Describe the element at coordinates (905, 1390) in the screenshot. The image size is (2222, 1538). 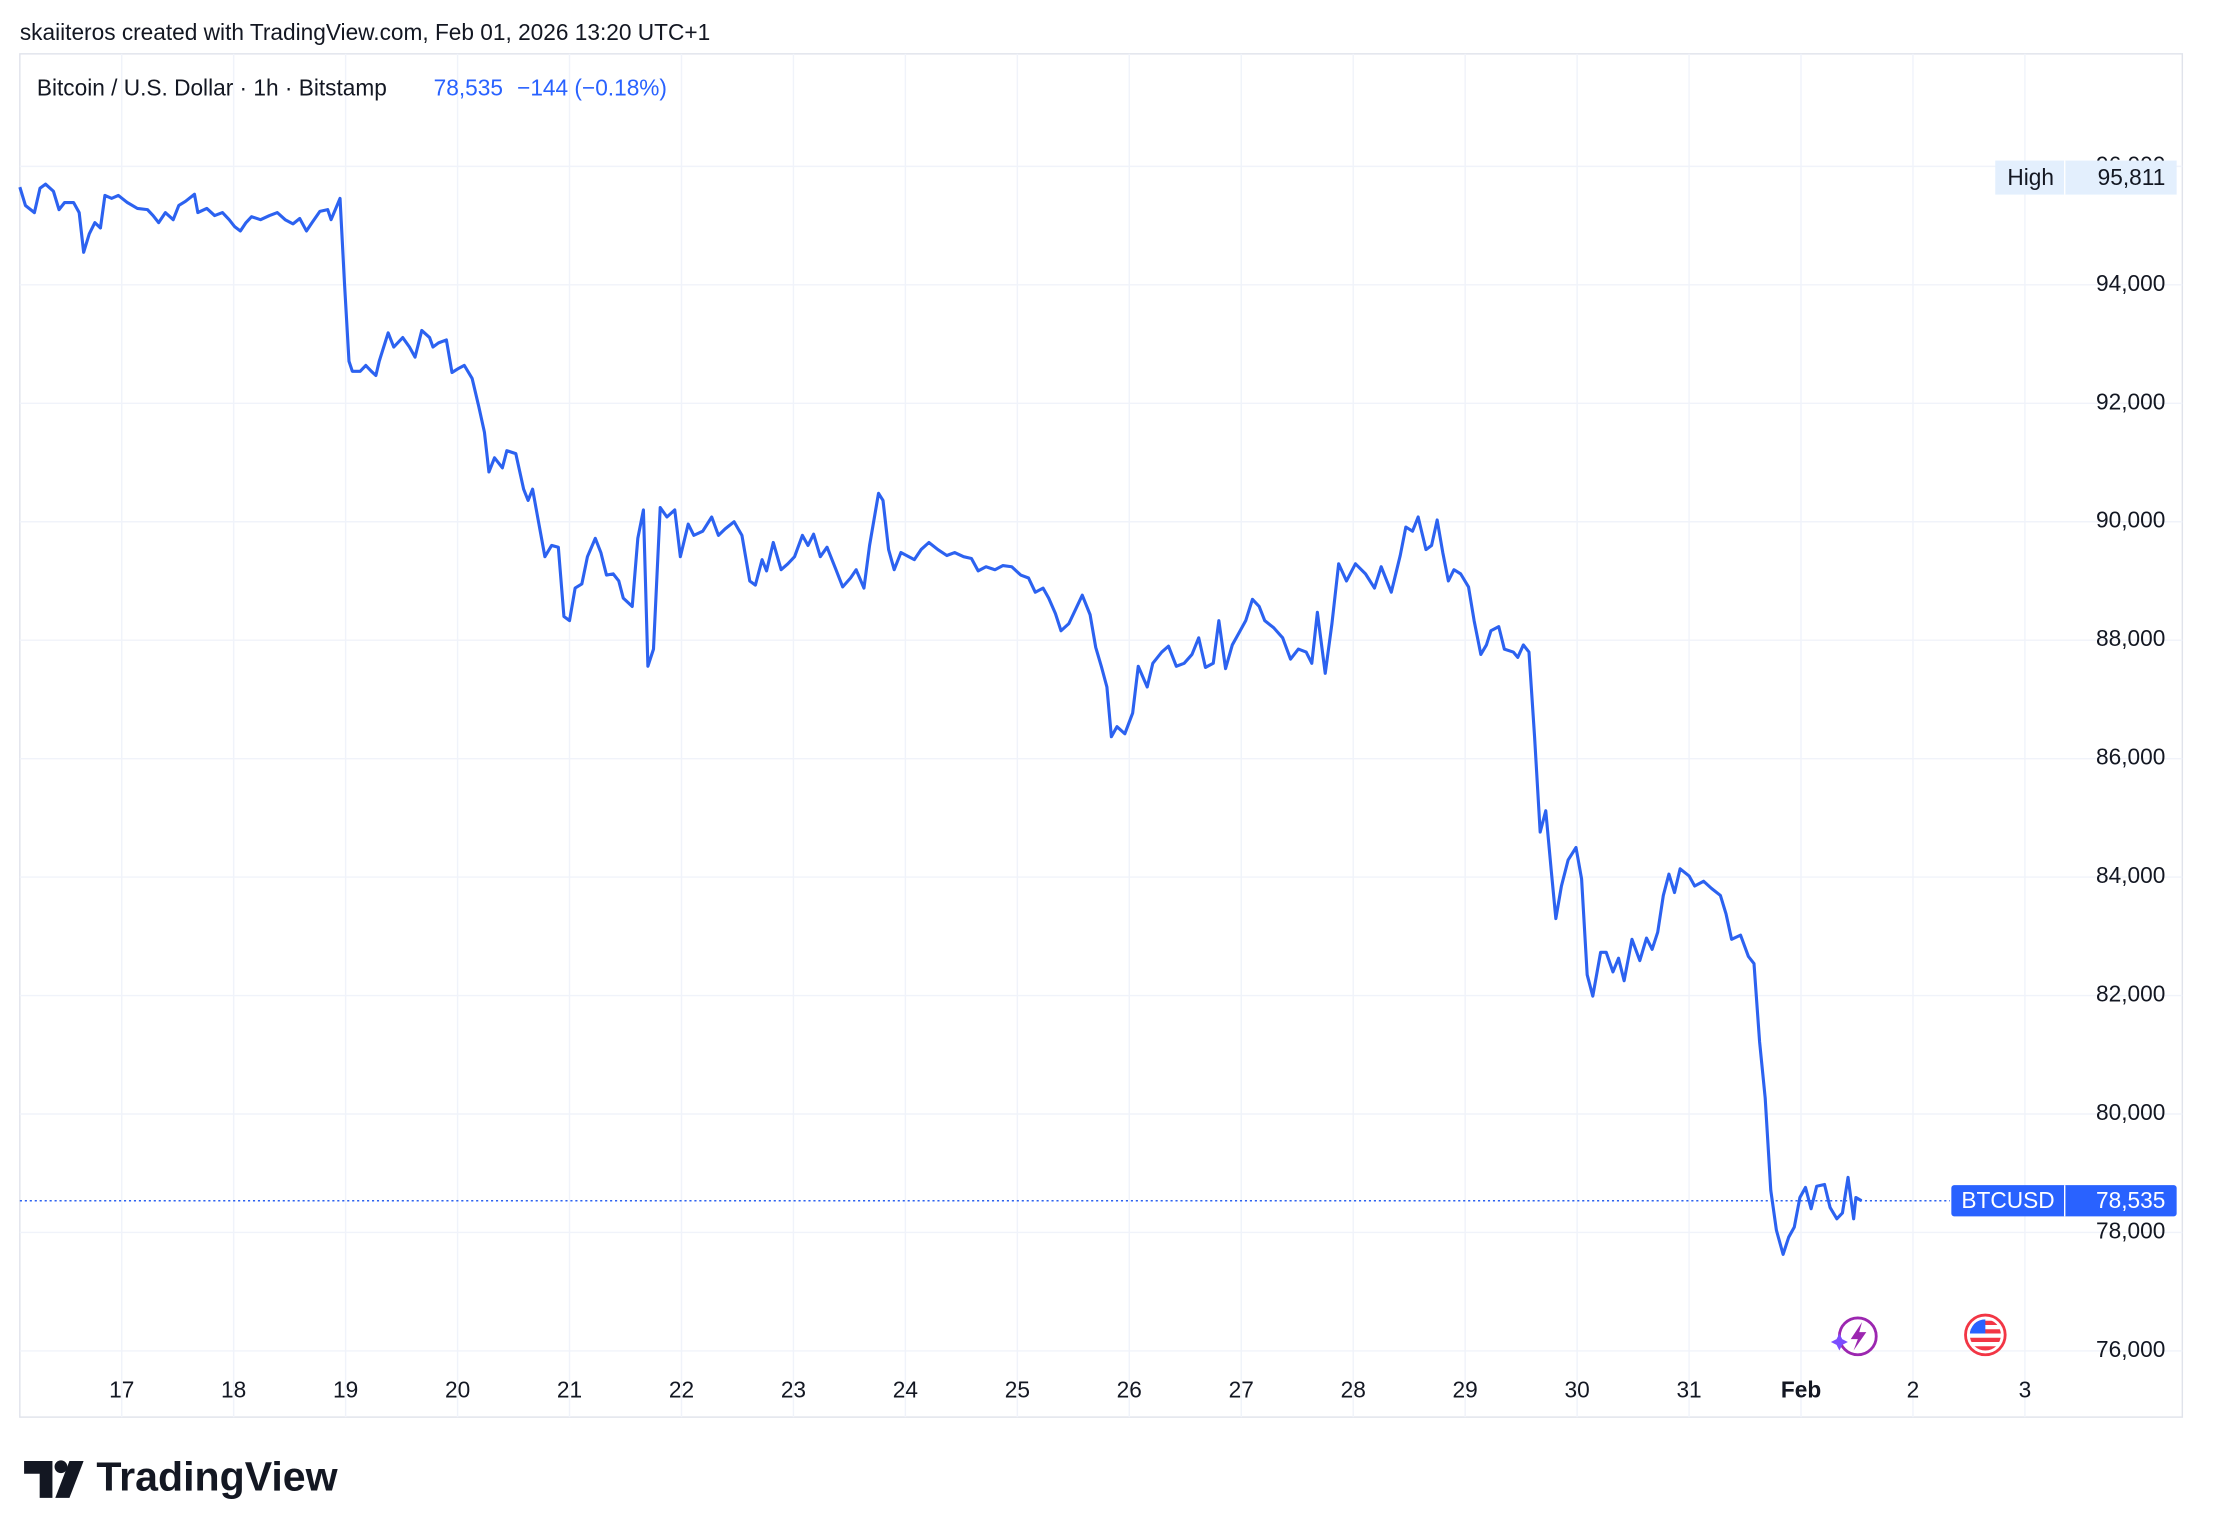
I see `x-tick-label: 24` at that location.